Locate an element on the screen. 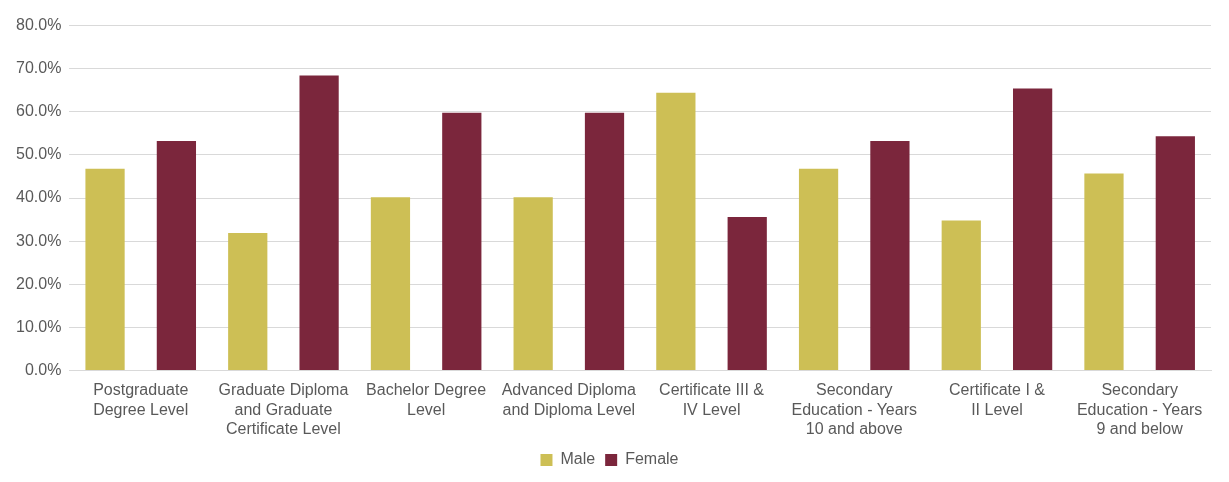 The height and width of the screenshot is (482, 1229). y-tick-label: 10.0% is located at coordinates (38, 326).